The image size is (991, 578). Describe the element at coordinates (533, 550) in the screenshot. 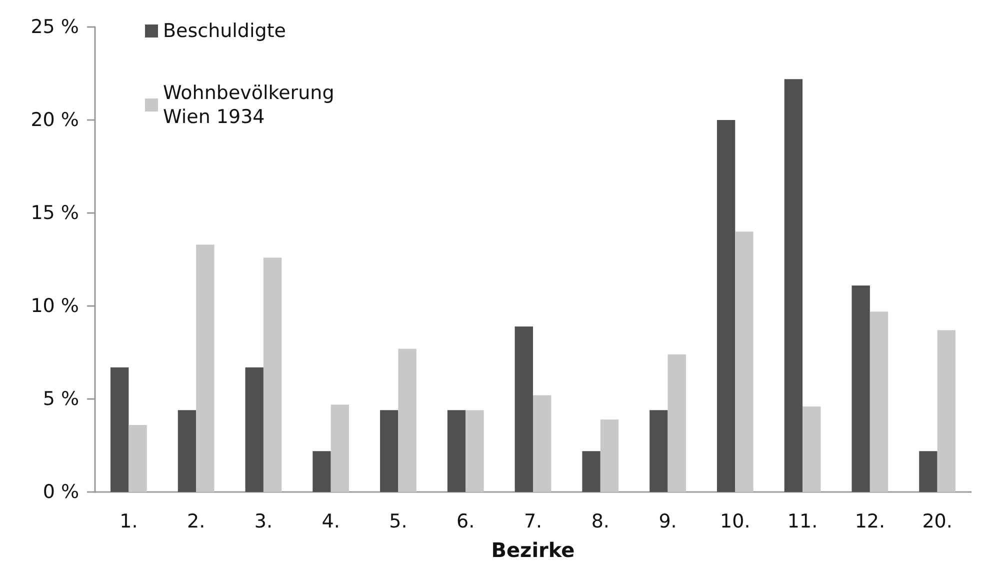

I see `x-axis-title: Bezirke` at that location.